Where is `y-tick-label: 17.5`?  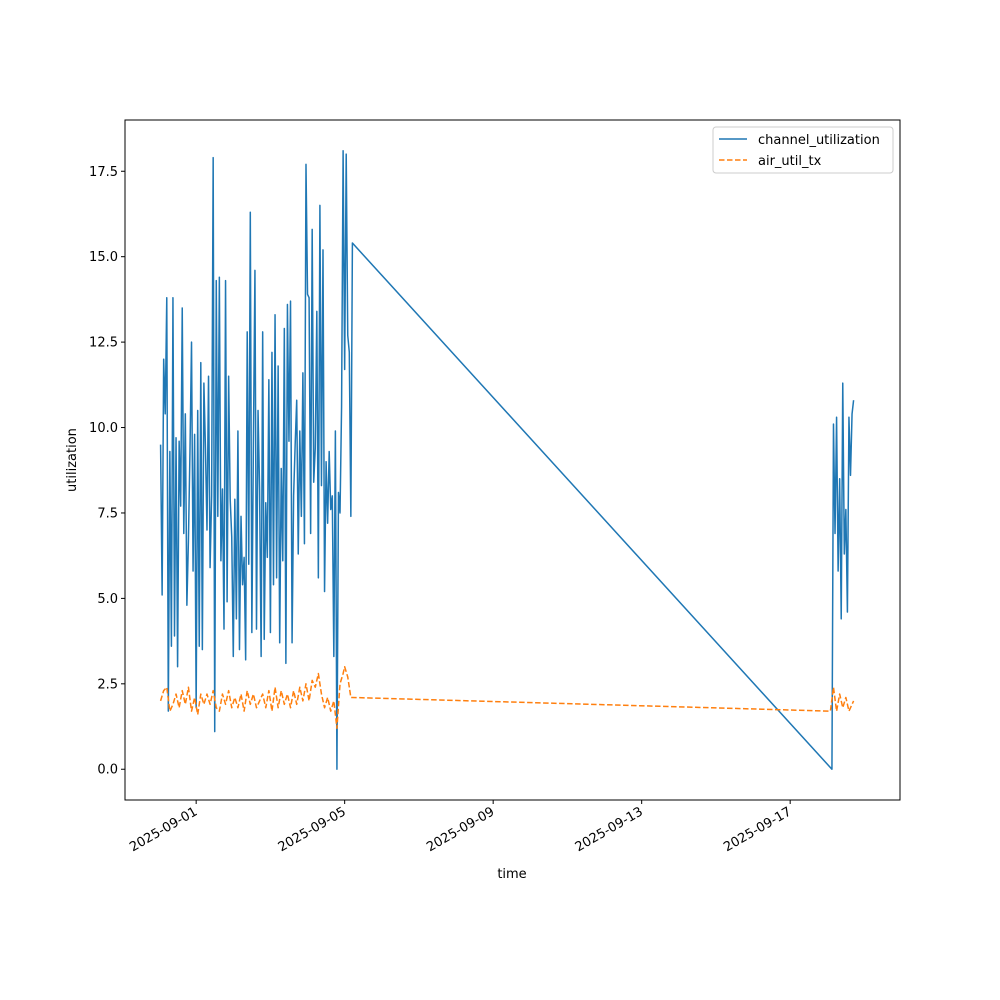
y-tick-label: 17.5 is located at coordinates (103, 172).